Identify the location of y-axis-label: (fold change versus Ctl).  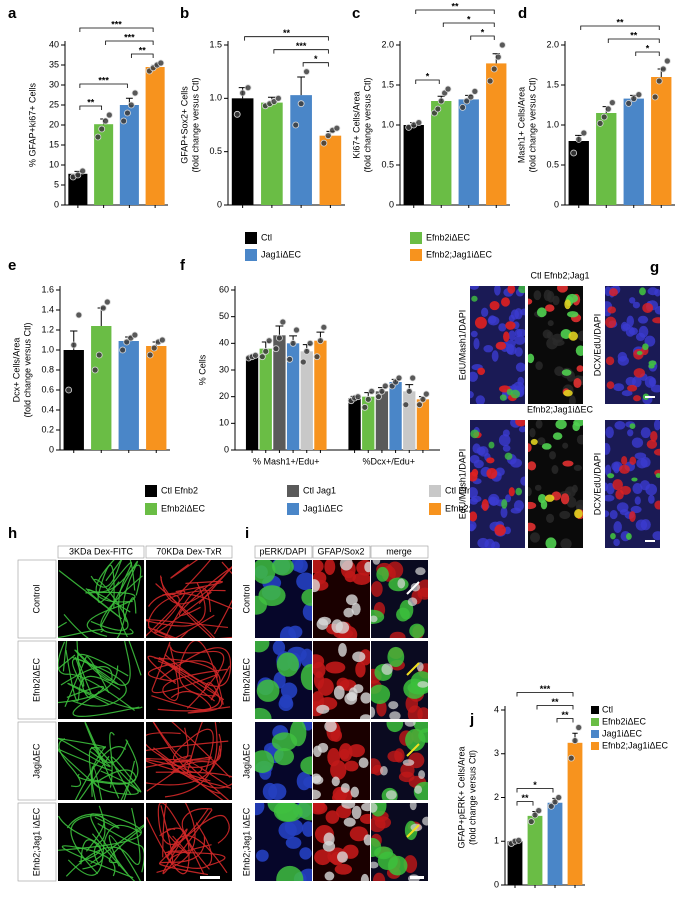
(532, 124).